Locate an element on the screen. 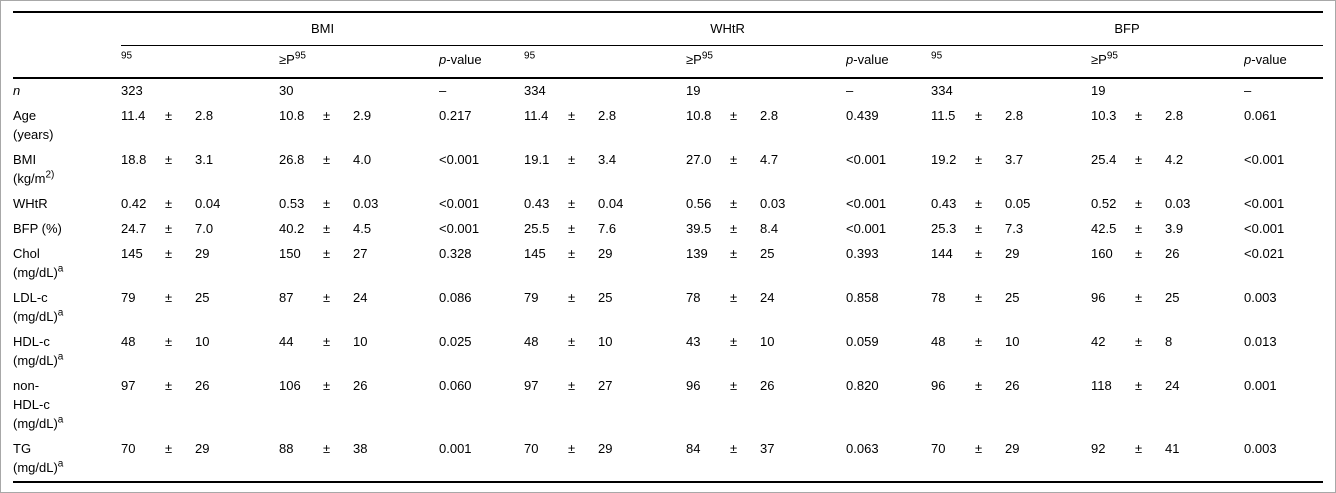 The width and height of the screenshot is (1336, 493). subheader-high-bmi: ≥P95 is located at coordinates (359, 62).